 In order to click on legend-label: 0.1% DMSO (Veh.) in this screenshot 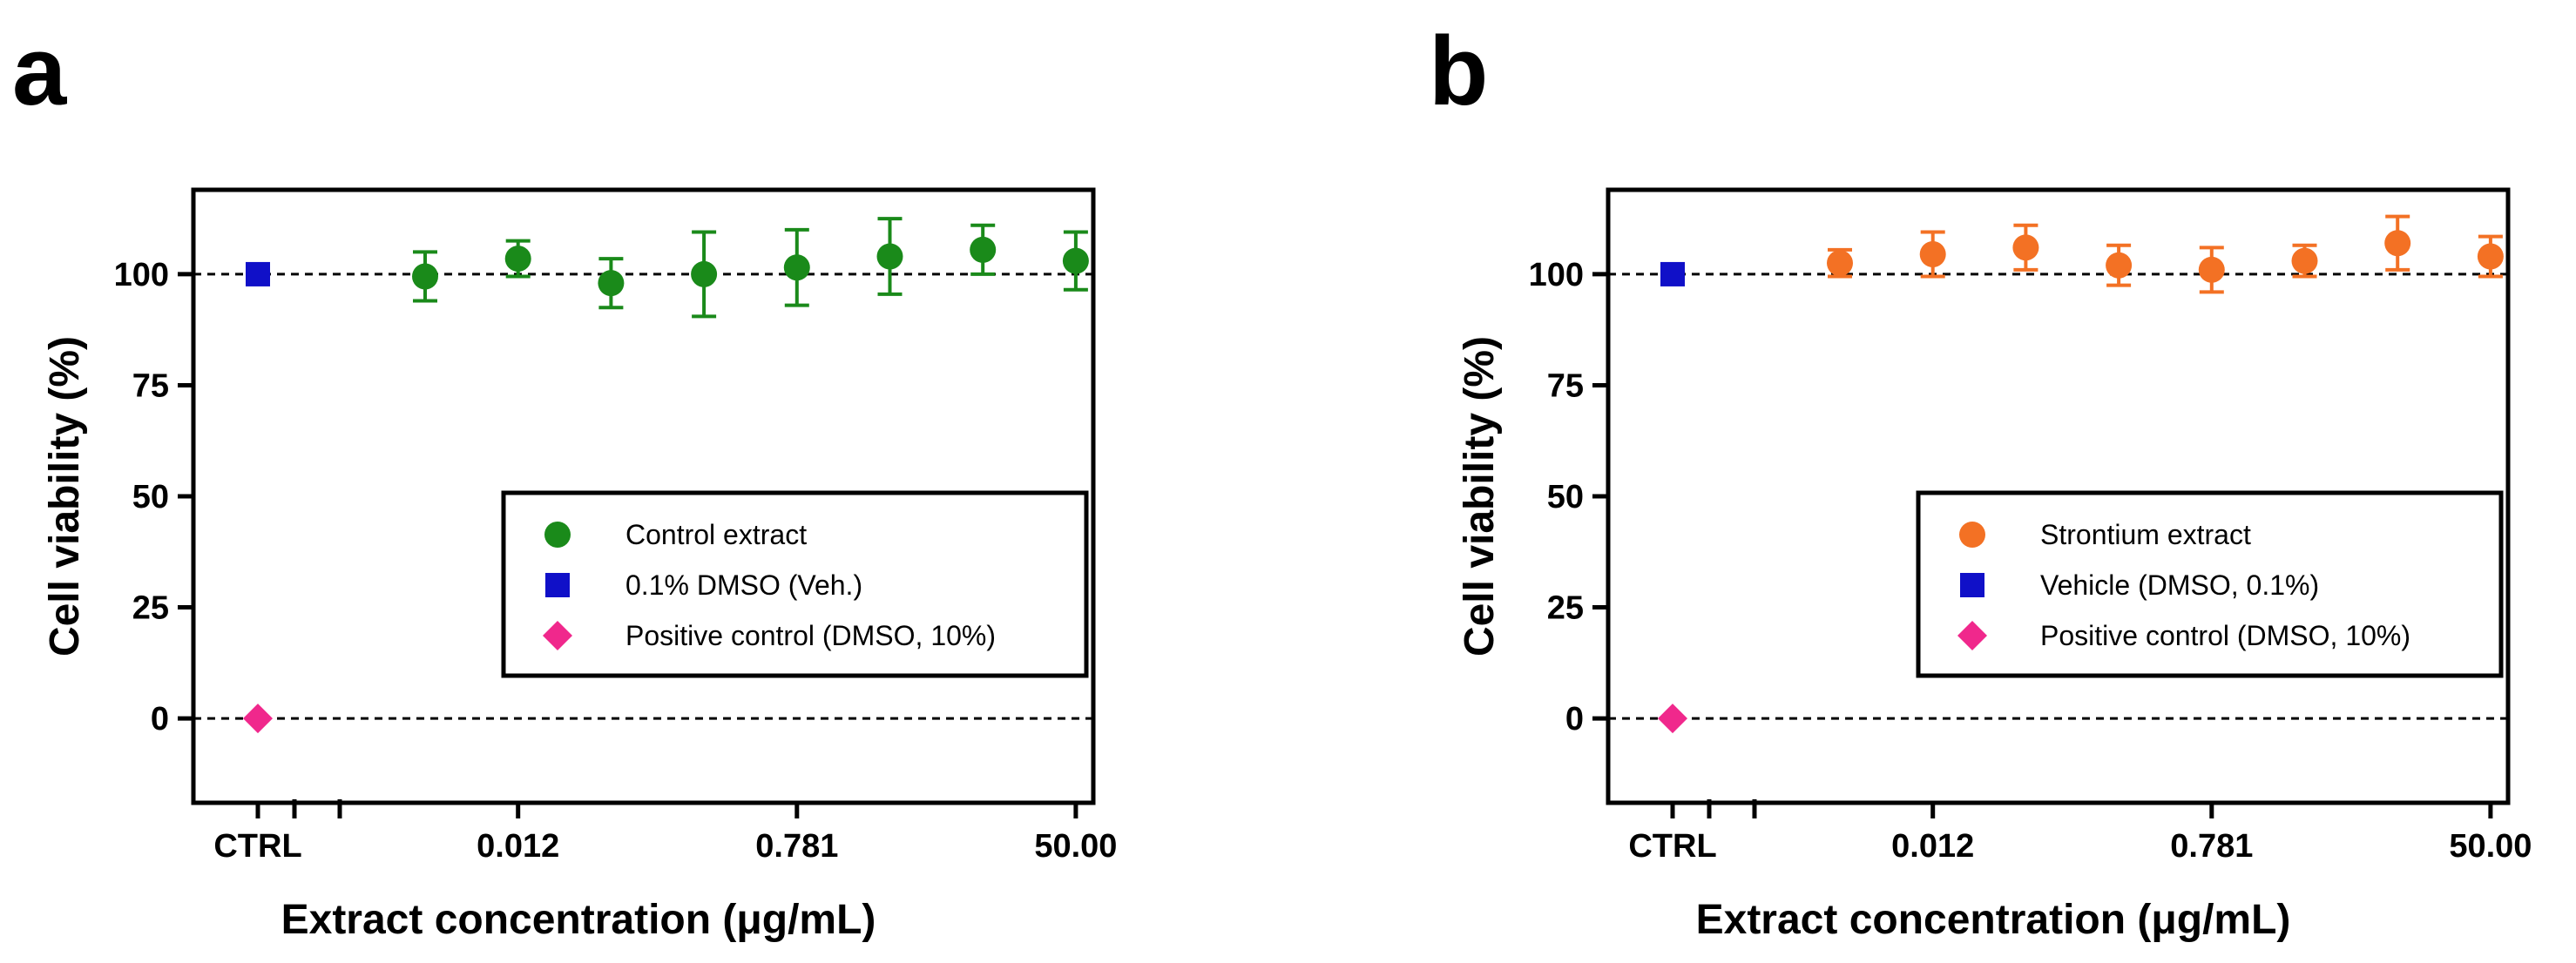, I will do `click(743, 585)`.